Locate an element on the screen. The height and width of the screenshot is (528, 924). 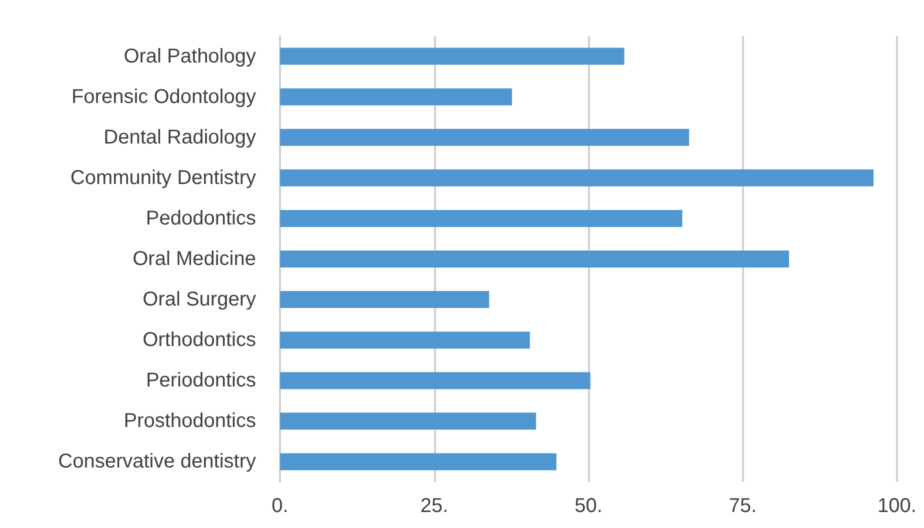
y-tick-label: Periodontics is located at coordinates (201, 381).